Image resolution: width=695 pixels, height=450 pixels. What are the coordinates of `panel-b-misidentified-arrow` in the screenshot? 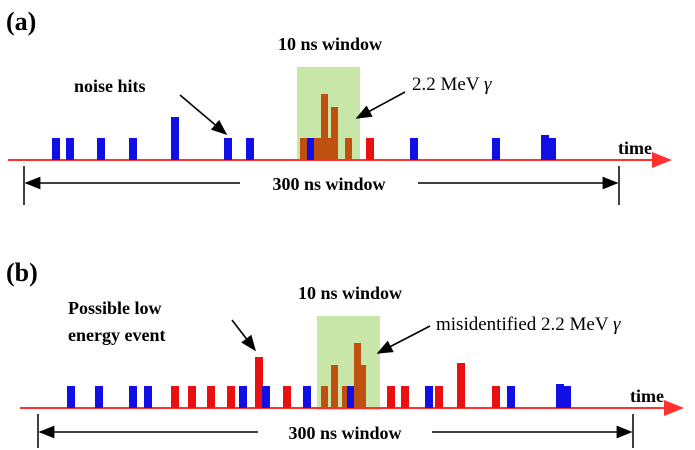 It's located at (403, 339).